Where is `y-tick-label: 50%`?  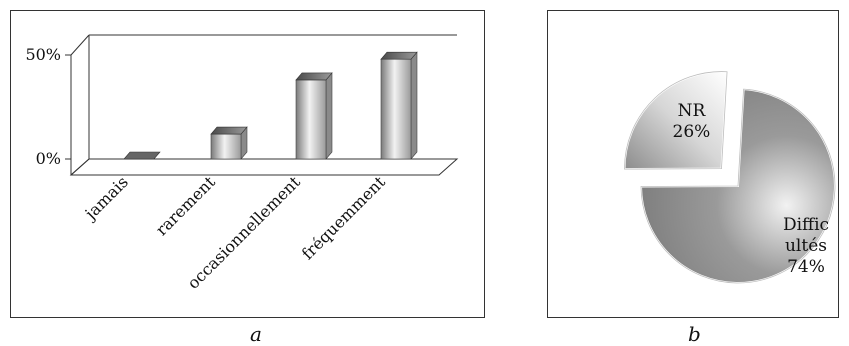 y-tick-label: 50% is located at coordinates (43, 54).